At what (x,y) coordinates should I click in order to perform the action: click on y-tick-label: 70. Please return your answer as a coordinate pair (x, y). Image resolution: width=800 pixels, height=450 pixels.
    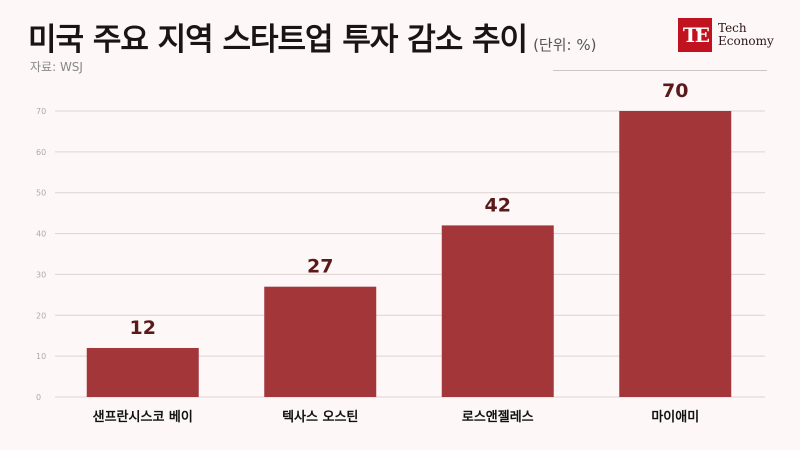
    Looking at the image, I should click on (41, 111).